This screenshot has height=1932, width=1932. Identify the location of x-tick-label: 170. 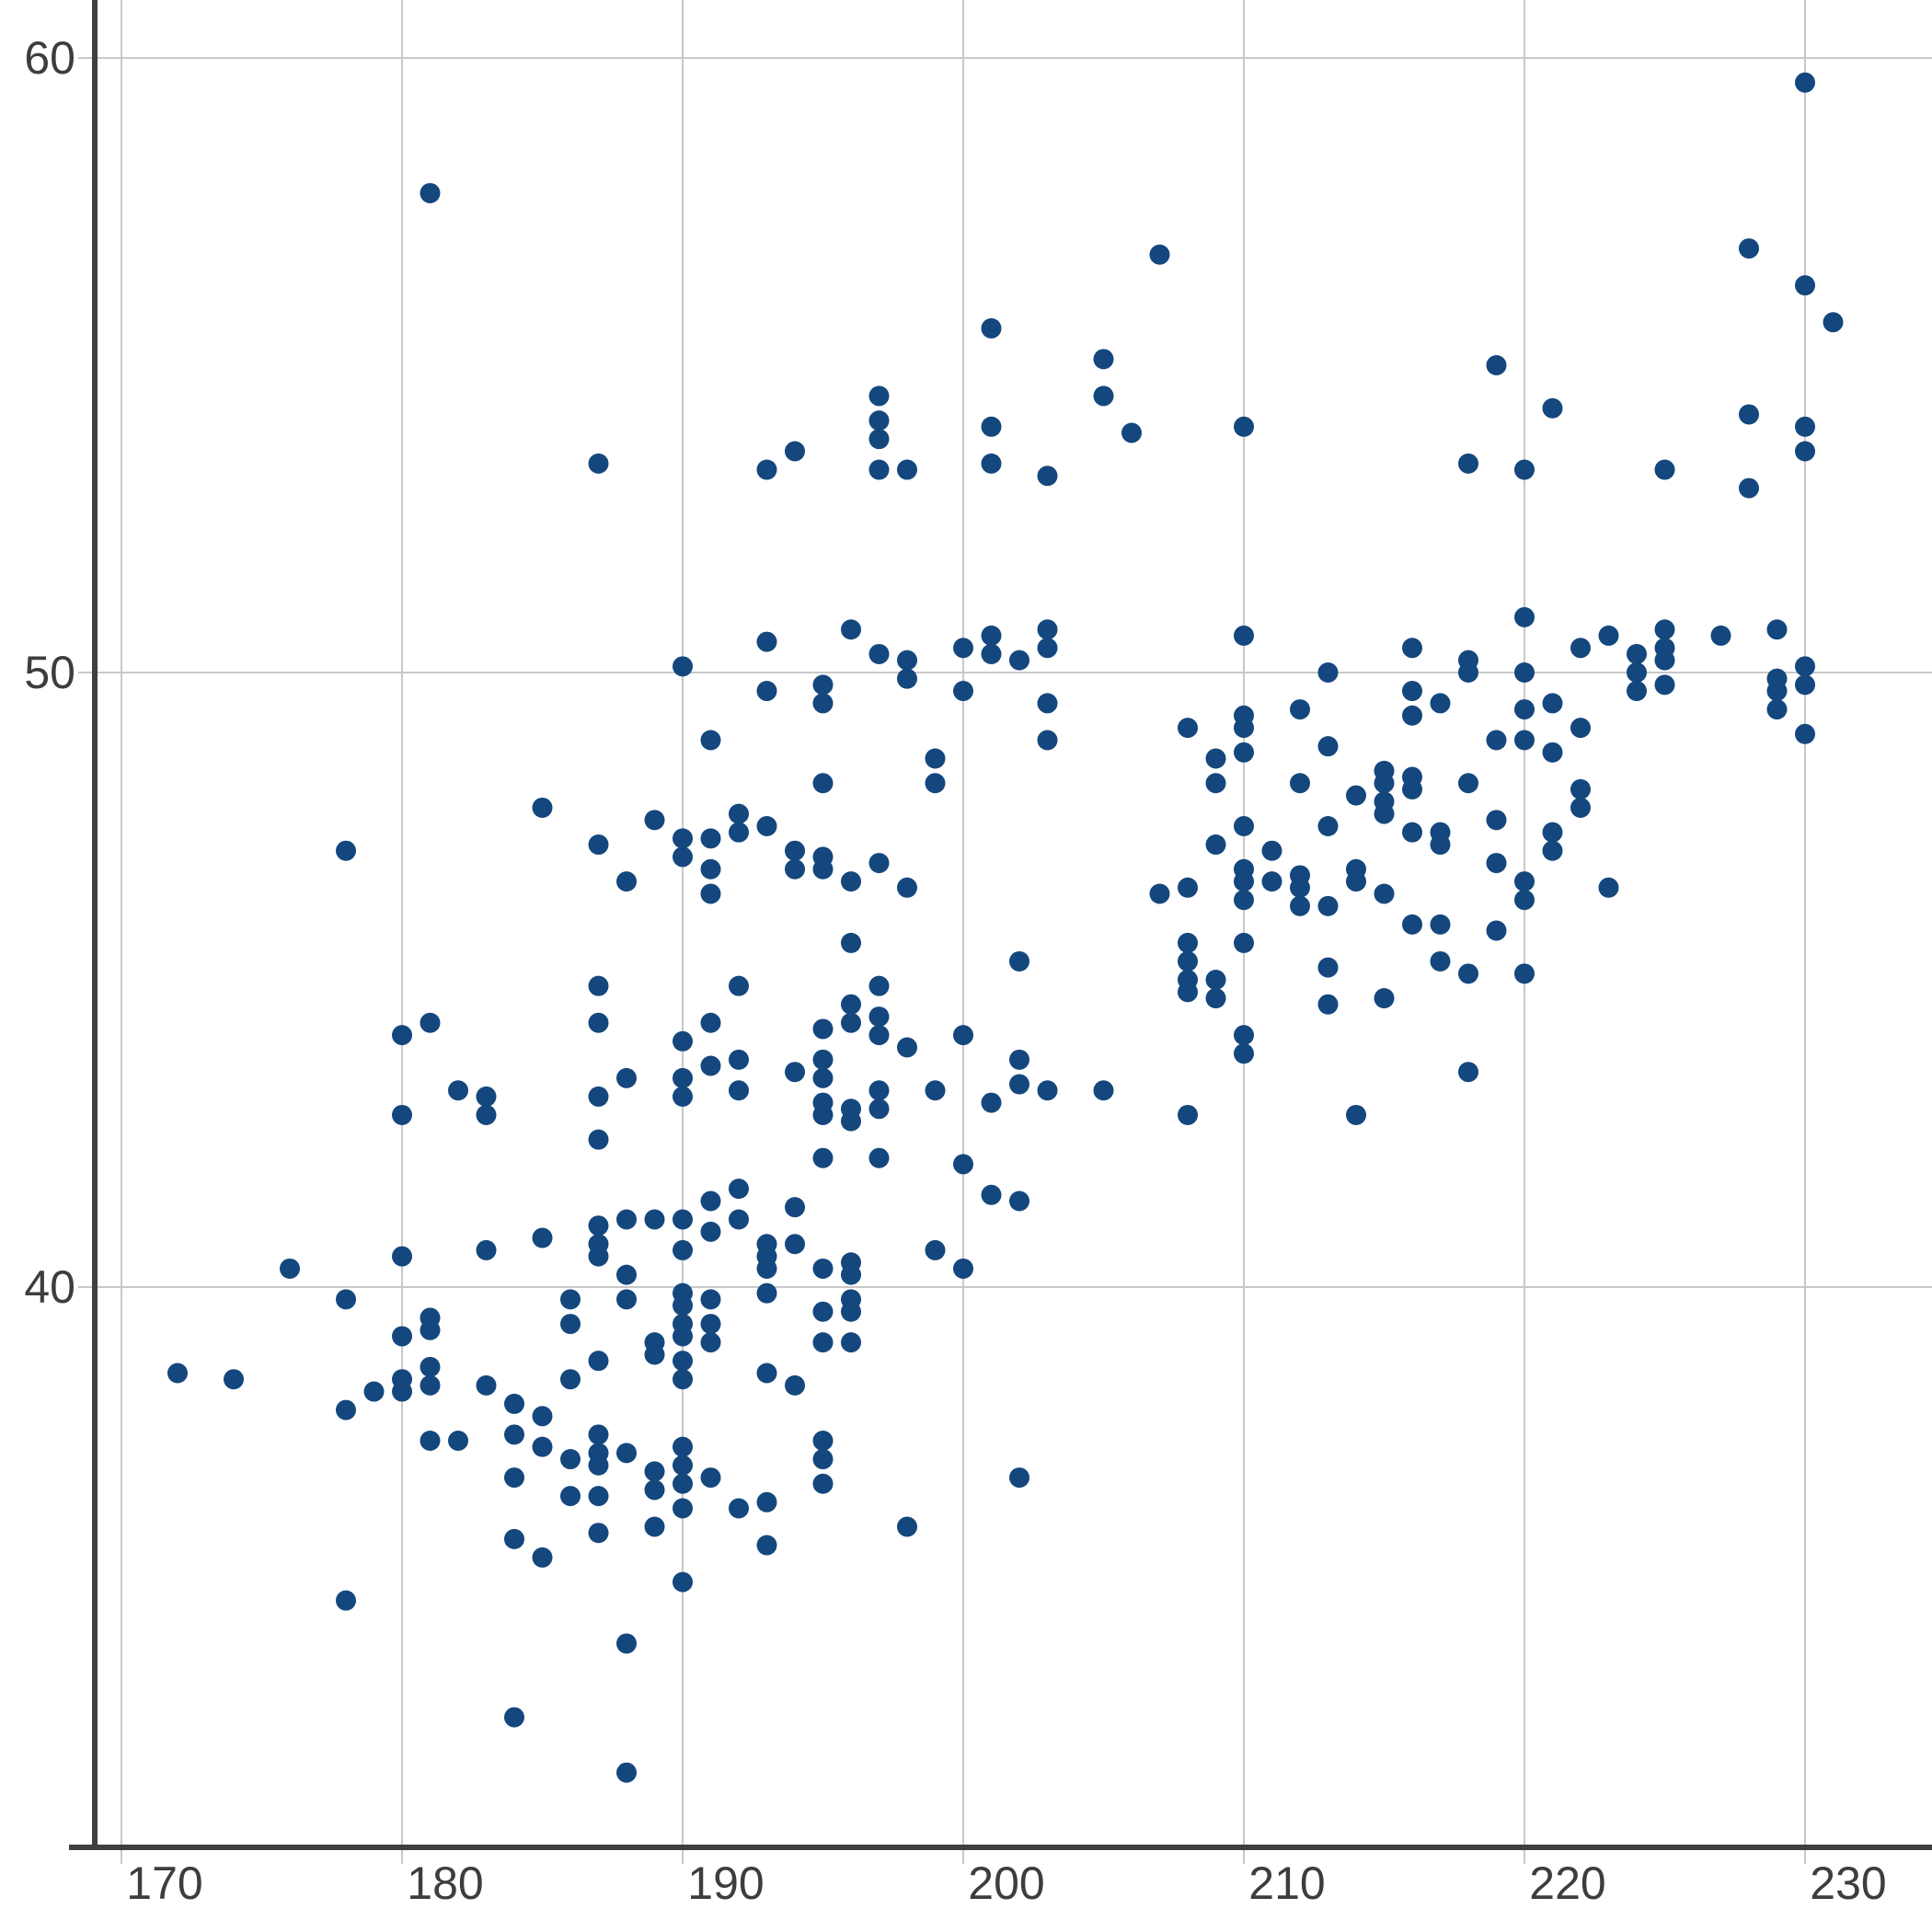
(164, 1883).